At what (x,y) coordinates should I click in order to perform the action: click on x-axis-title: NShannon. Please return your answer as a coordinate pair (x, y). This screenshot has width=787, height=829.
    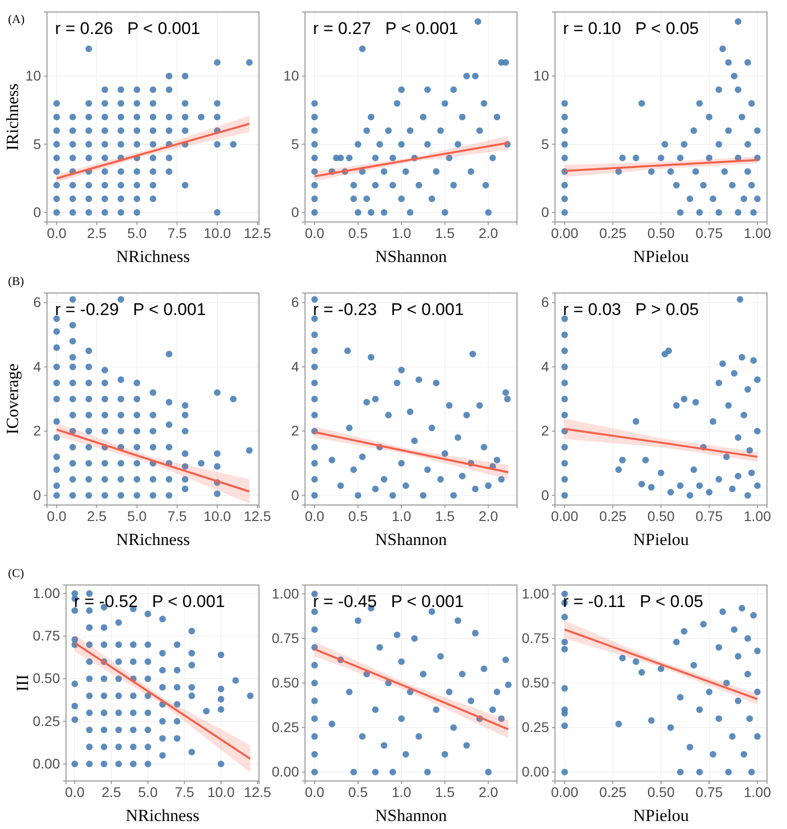
    Looking at the image, I should click on (411, 539).